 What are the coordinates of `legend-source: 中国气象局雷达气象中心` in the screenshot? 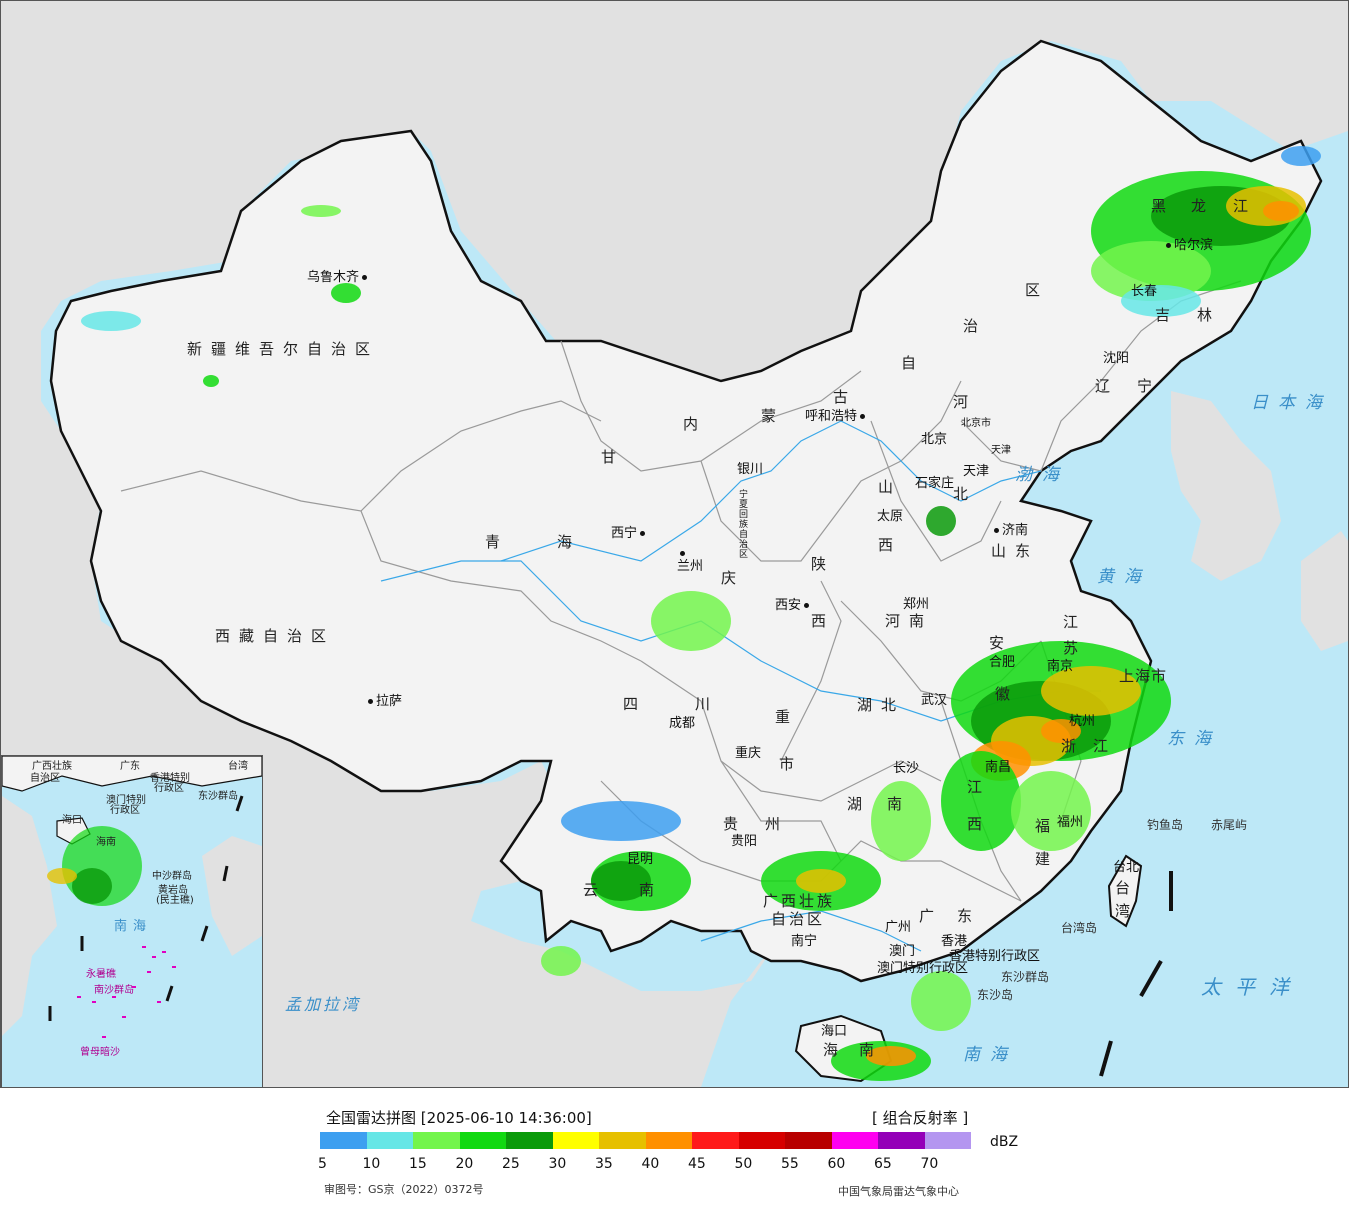 It's located at (898, 1191).